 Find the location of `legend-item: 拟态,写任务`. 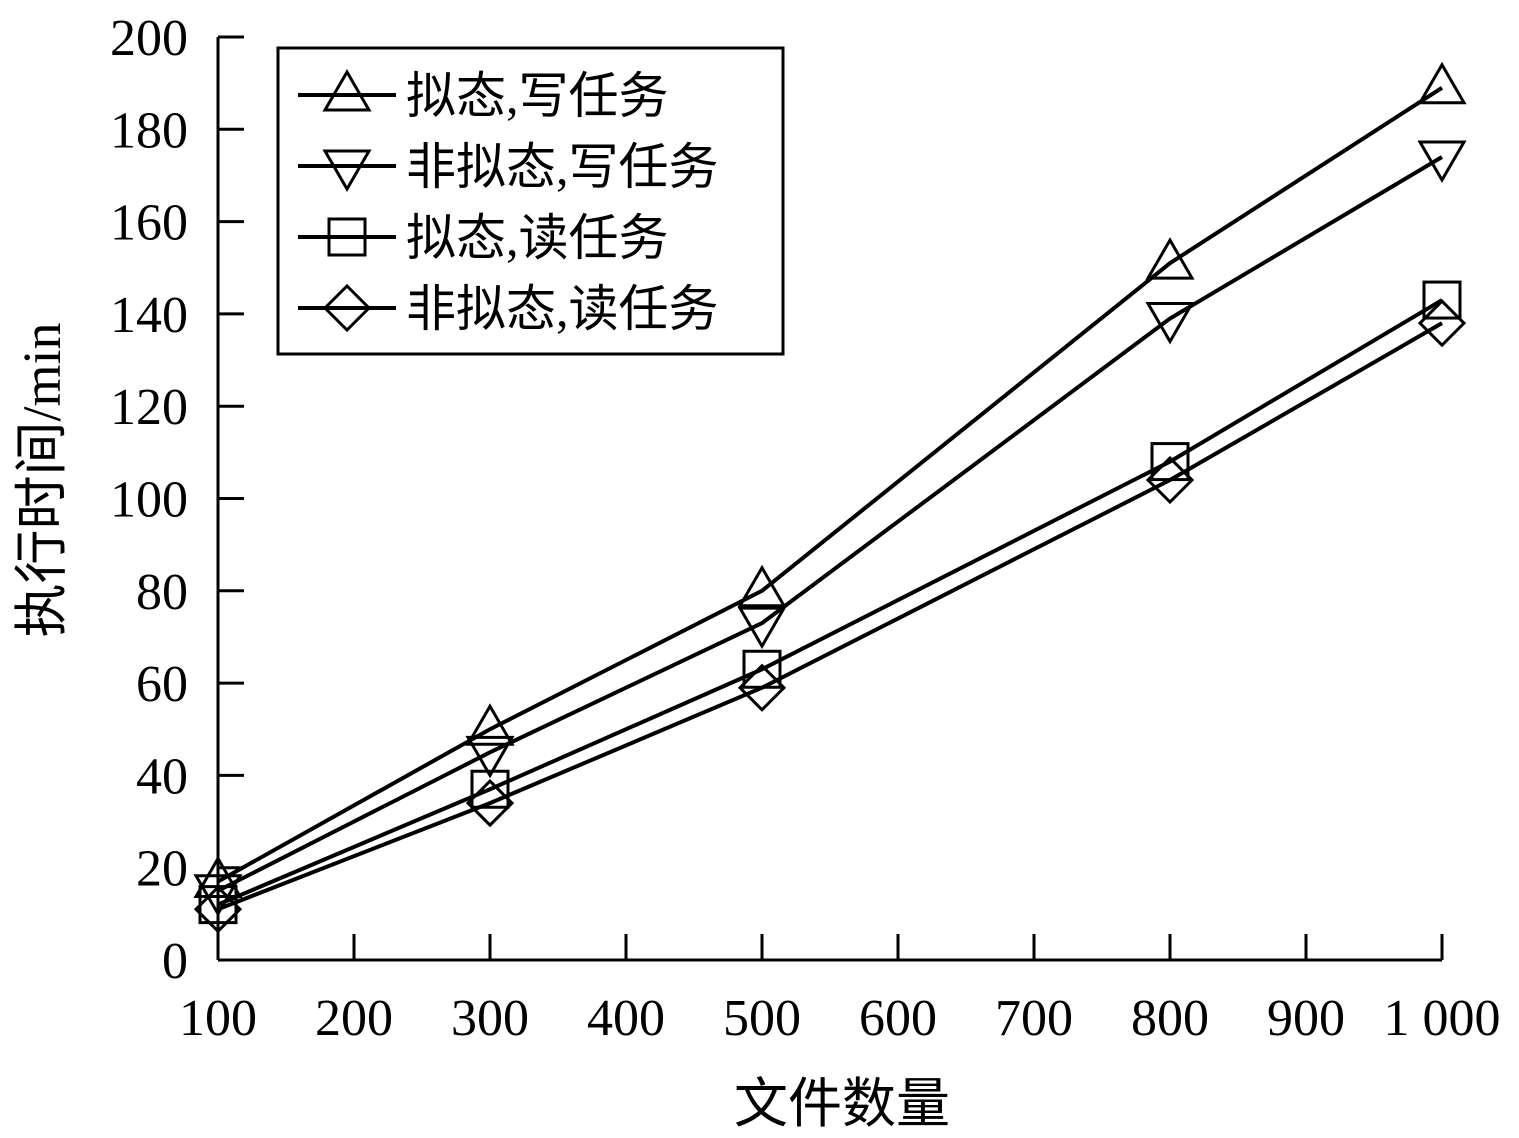

legend-item: 拟态,写任务 is located at coordinates (483, 96).